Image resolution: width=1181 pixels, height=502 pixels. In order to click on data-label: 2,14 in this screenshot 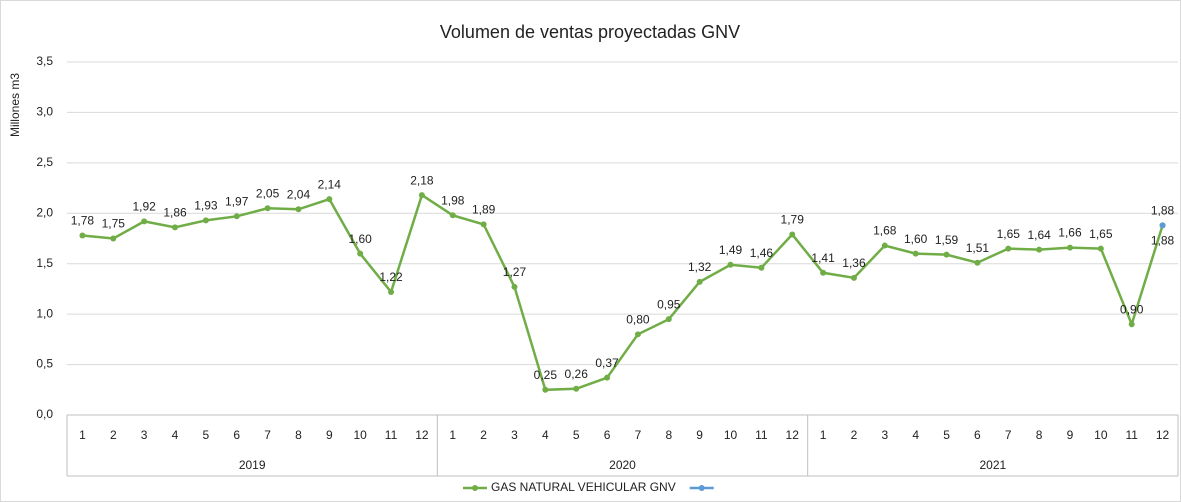, I will do `click(330, 184)`.